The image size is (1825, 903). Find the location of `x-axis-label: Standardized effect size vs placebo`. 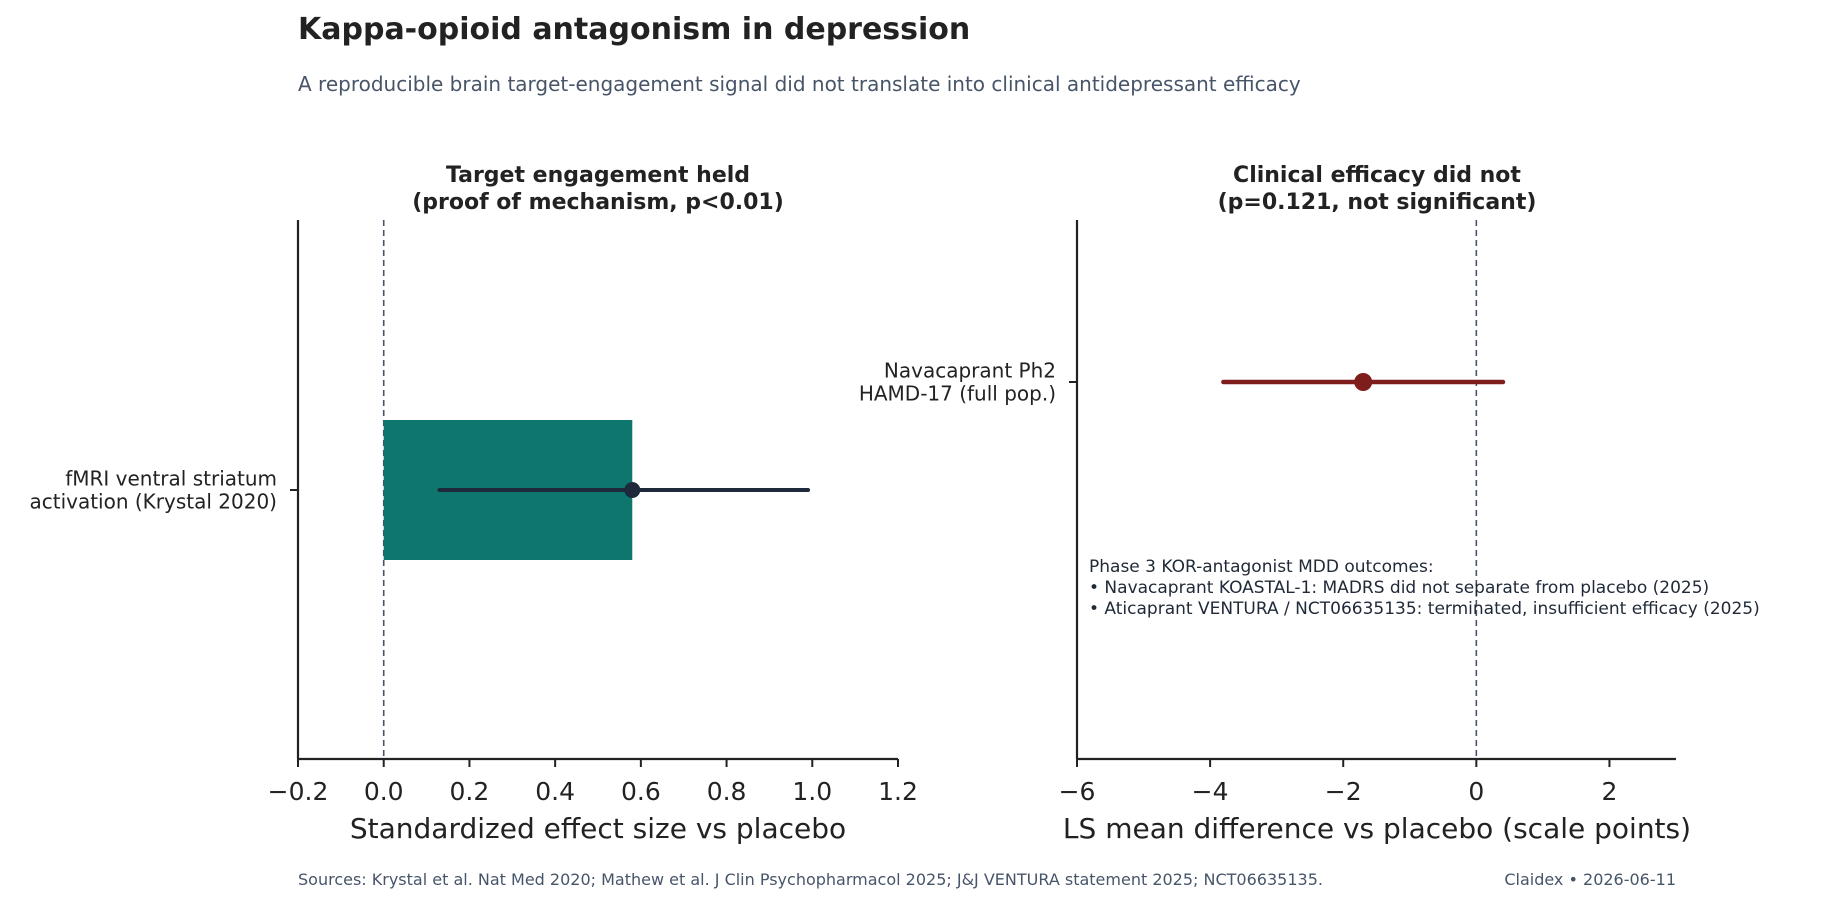

x-axis-label: Standardized effect size vs placebo is located at coordinates (598, 828).